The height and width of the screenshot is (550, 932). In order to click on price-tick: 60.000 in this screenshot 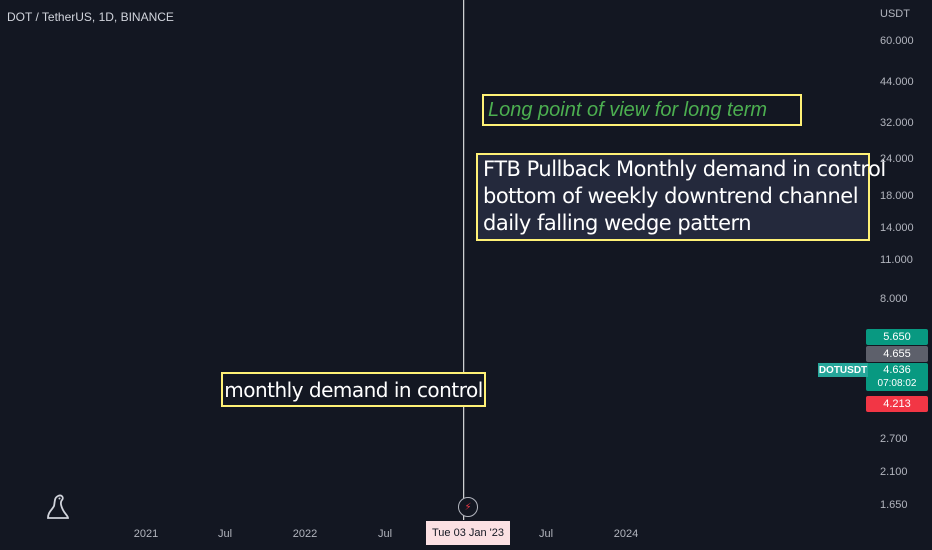, I will do `click(897, 41)`.